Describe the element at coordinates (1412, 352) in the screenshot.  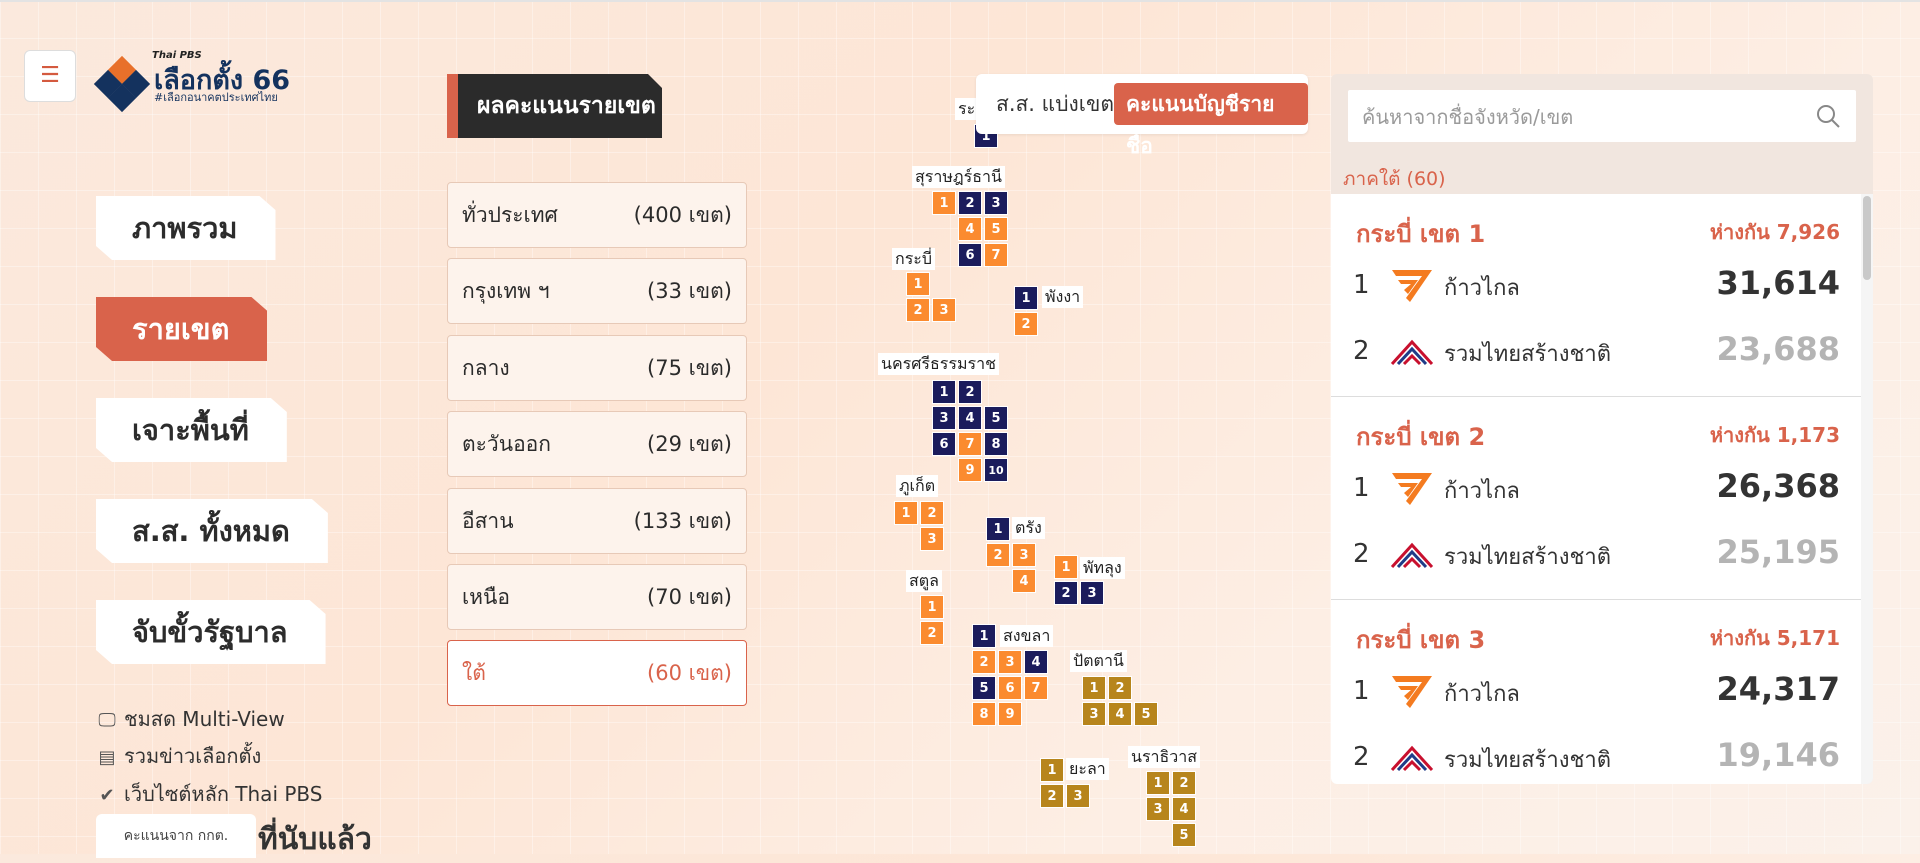
I see `ruam-thai-sang-chart-logo-icon` at that location.